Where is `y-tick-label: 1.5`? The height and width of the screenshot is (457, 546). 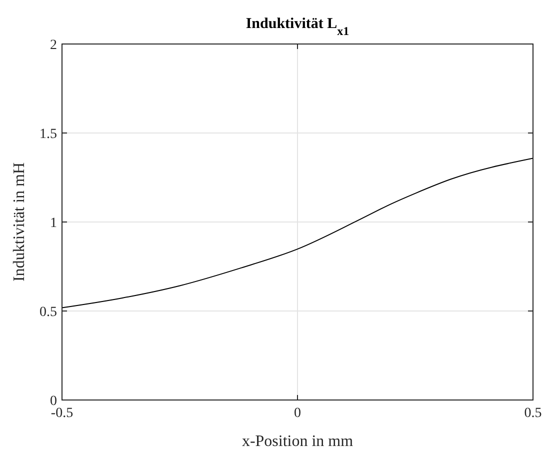
y-tick-label: 1.5 is located at coordinates (48, 134).